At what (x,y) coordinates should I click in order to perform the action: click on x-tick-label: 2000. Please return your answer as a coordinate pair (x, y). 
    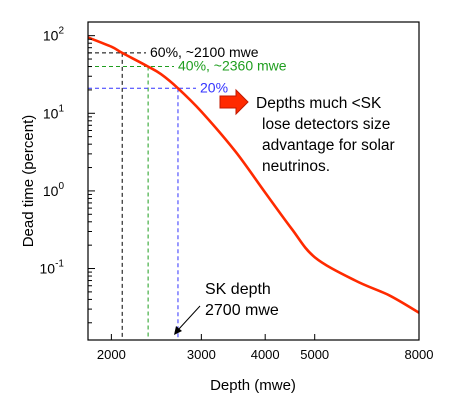
    Looking at the image, I should click on (111, 354).